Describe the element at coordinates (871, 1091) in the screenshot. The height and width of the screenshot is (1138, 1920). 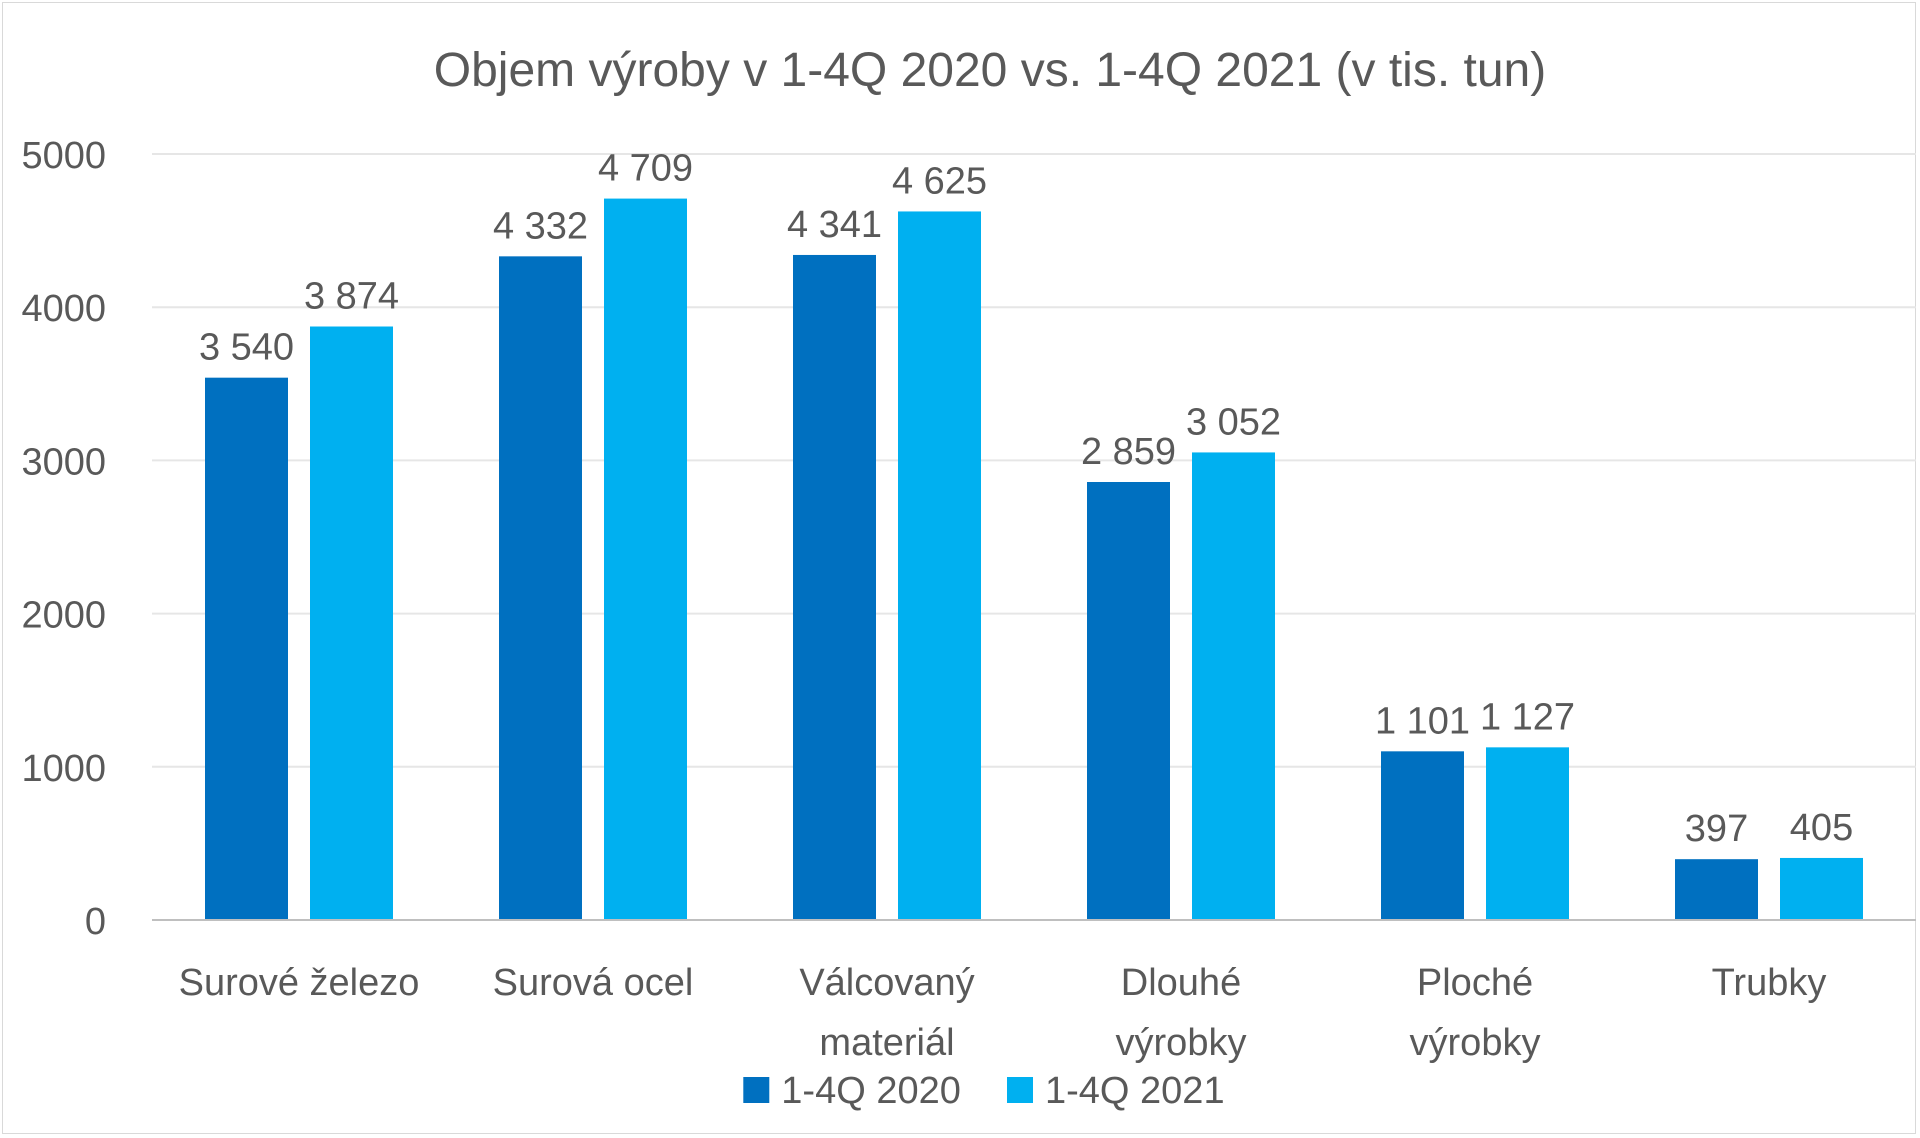
I see `legend-label: 1-4Q 2020` at that location.